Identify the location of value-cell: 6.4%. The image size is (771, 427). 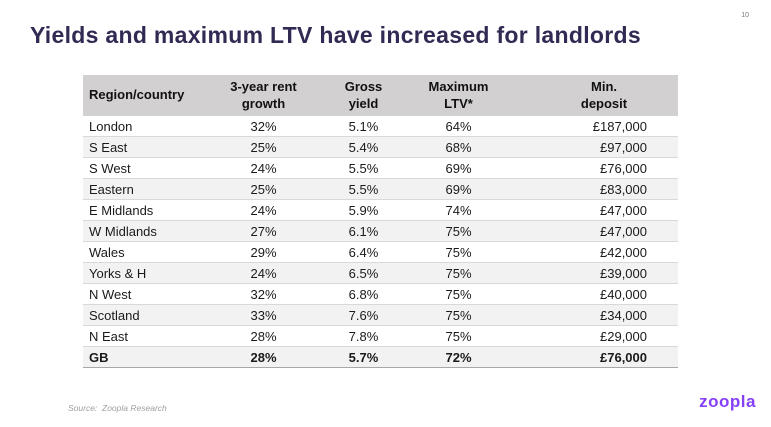
(363, 252).